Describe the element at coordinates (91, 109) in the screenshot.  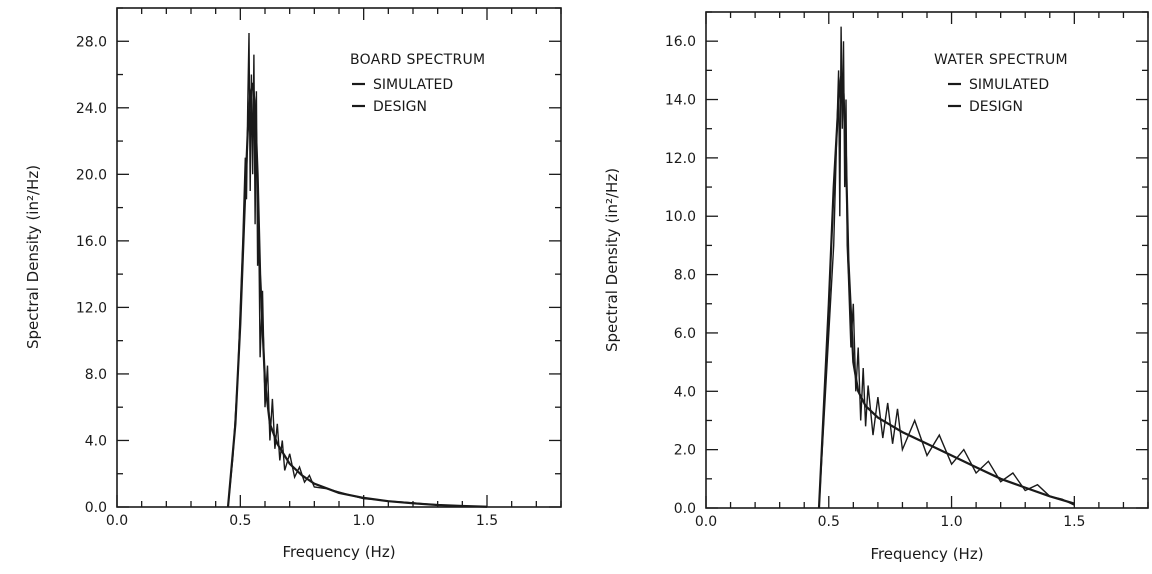
I see `y-tick-label: 24.0` at that location.